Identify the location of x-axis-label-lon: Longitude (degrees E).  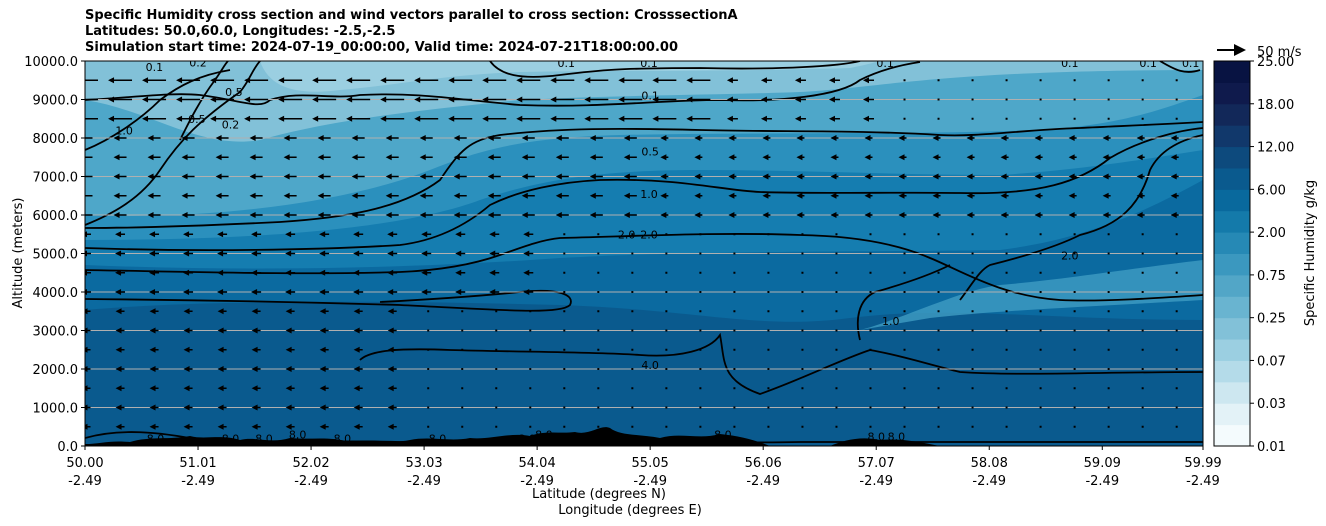
(630, 510).